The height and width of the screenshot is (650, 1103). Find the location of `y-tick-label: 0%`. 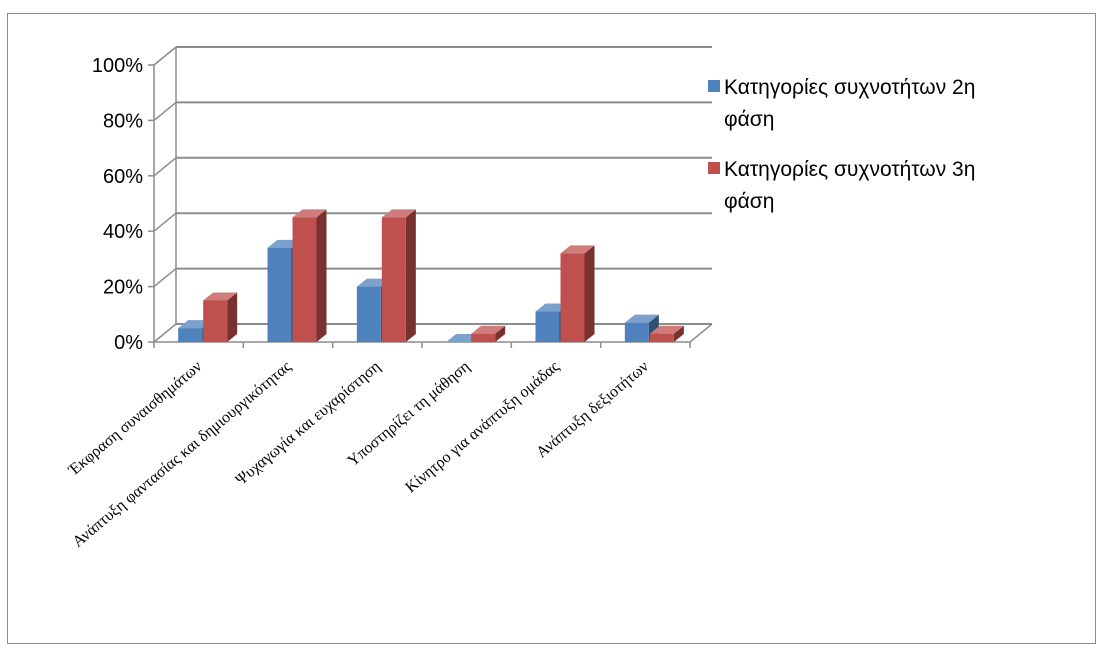

y-tick-label: 0% is located at coordinates (128, 343).